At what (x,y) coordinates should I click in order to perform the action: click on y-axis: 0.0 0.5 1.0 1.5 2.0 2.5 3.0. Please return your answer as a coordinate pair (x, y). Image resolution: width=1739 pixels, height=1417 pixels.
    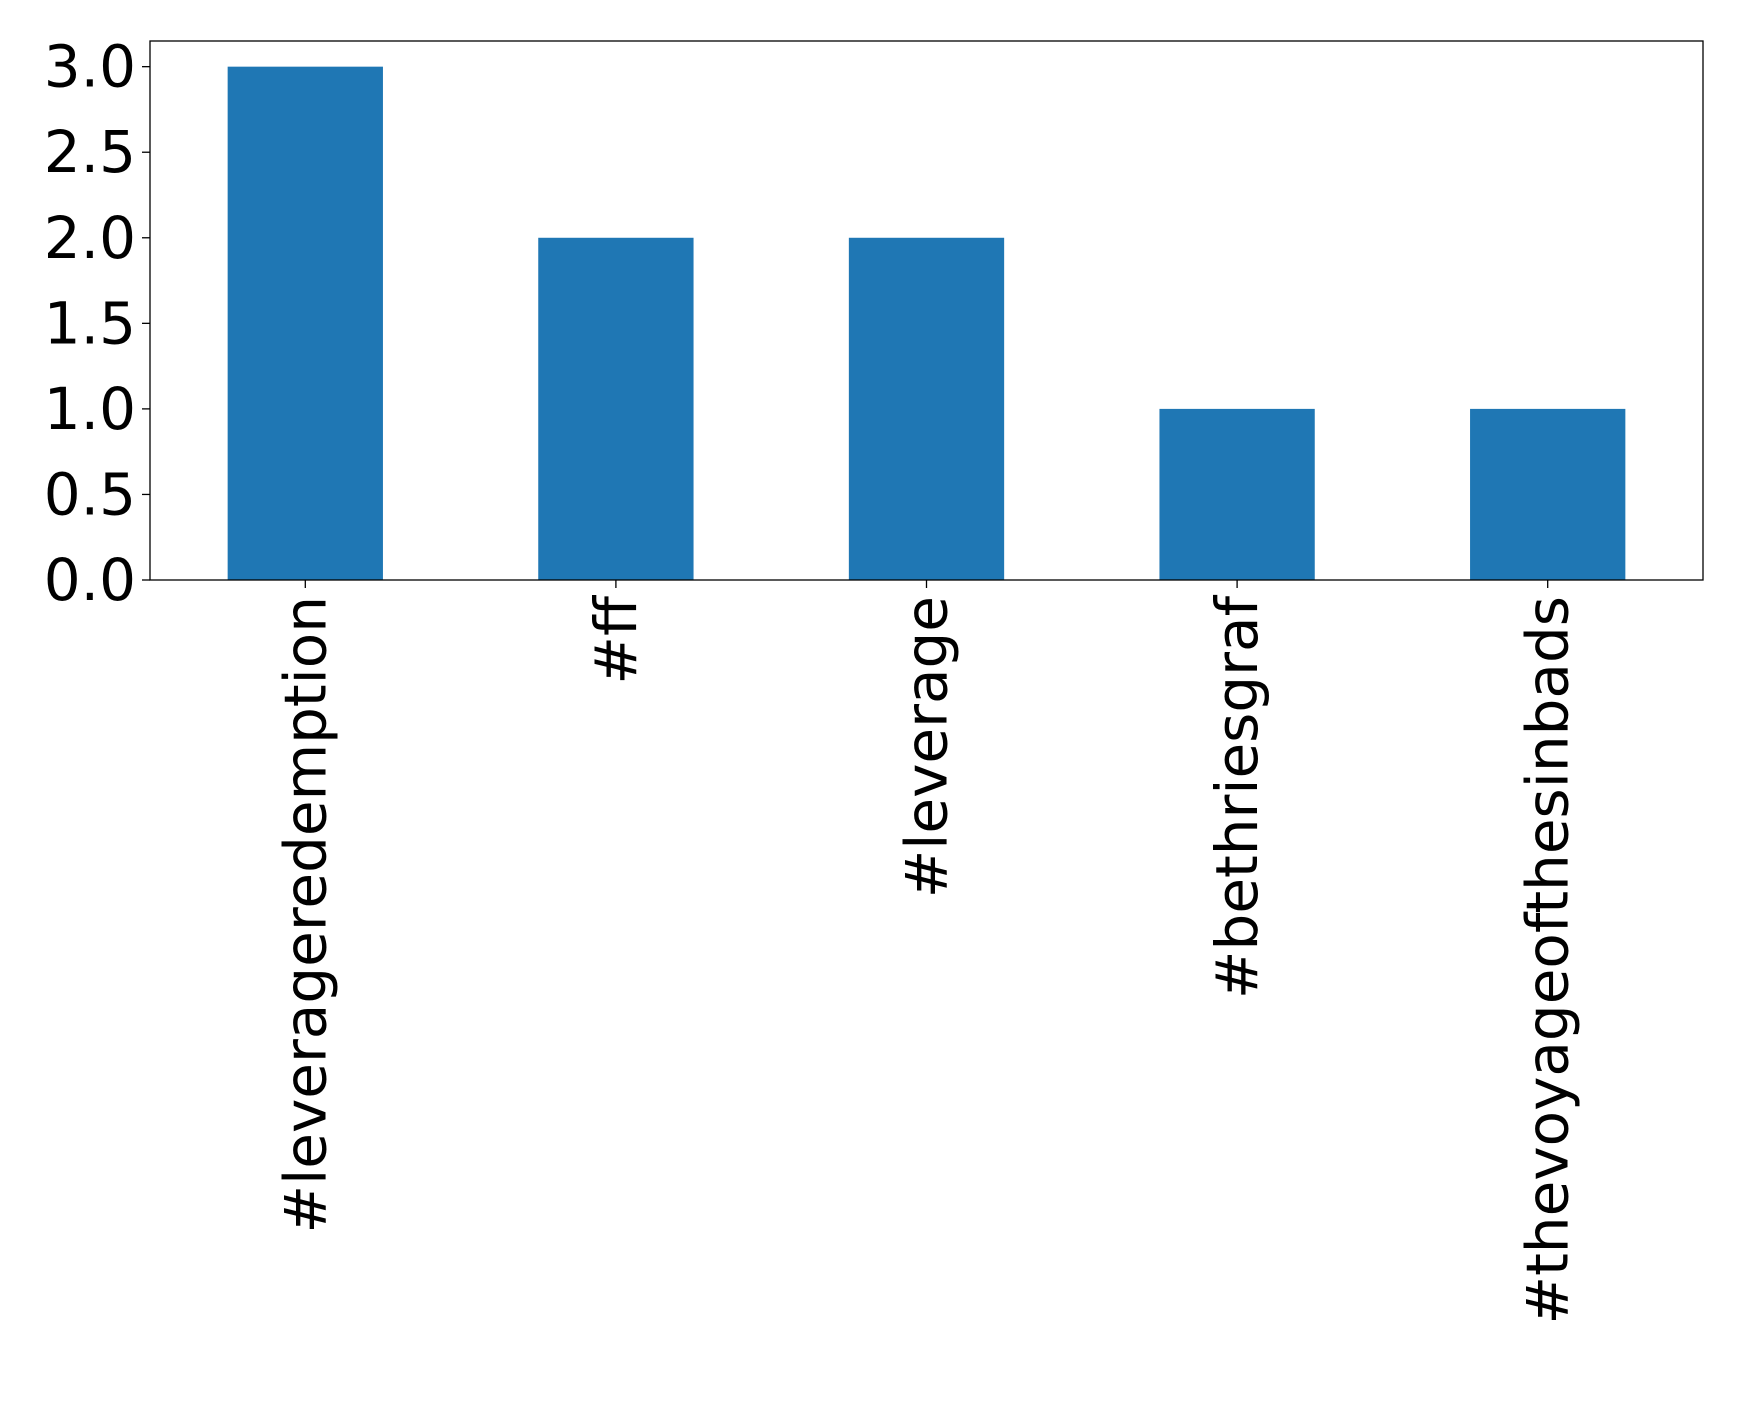
    Looking at the image, I should click on (97, 323).